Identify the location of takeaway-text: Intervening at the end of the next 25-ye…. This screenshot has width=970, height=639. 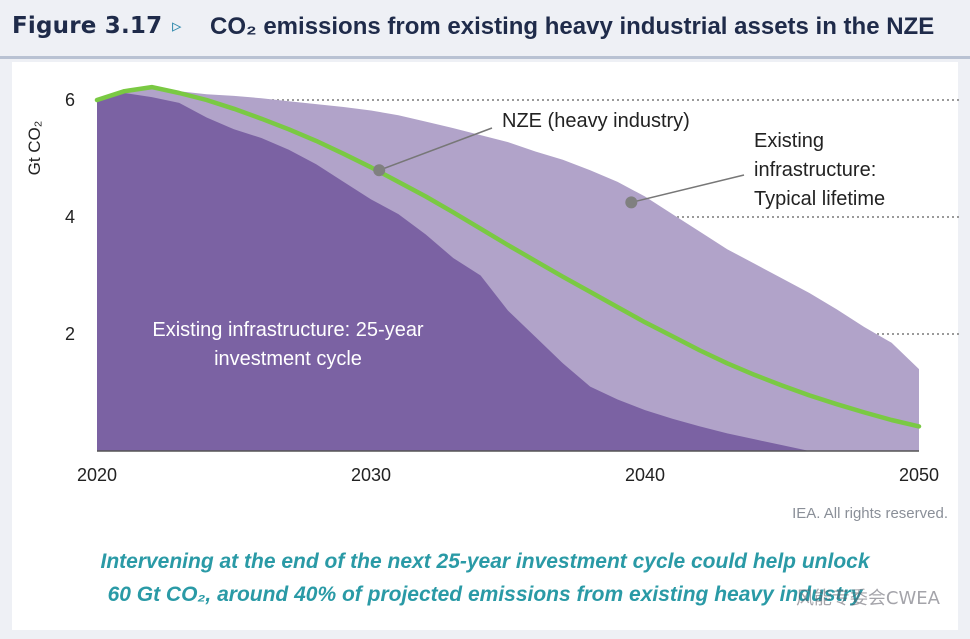
(485, 578).